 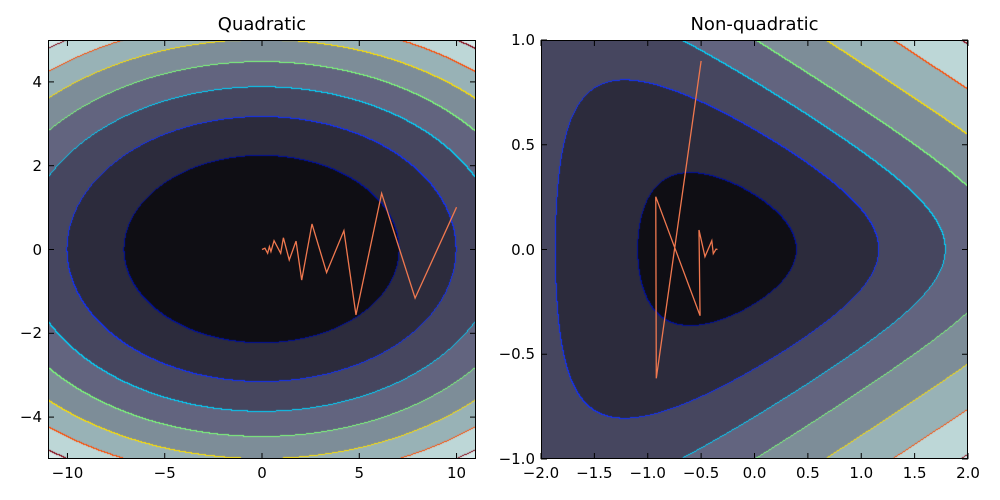 What do you see at coordinates (30, 333) in the screenshot?
I see `y-tick-label: −2` at bounding box center [30, 333].